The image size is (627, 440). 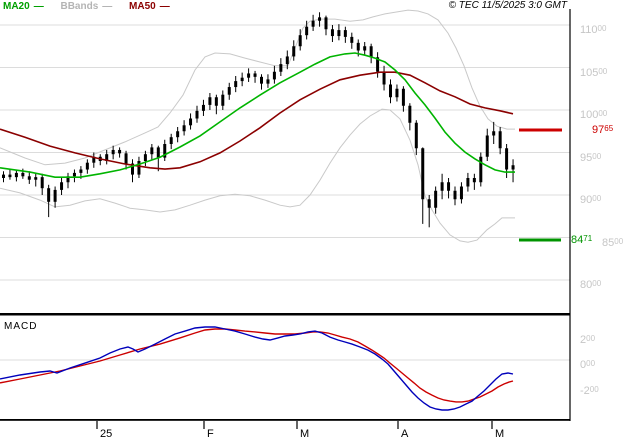 What do you see at coordinates (16, 6) in the screenshot?
I see `legend-ma20-label: MA20` at bounding box center [16, 6].